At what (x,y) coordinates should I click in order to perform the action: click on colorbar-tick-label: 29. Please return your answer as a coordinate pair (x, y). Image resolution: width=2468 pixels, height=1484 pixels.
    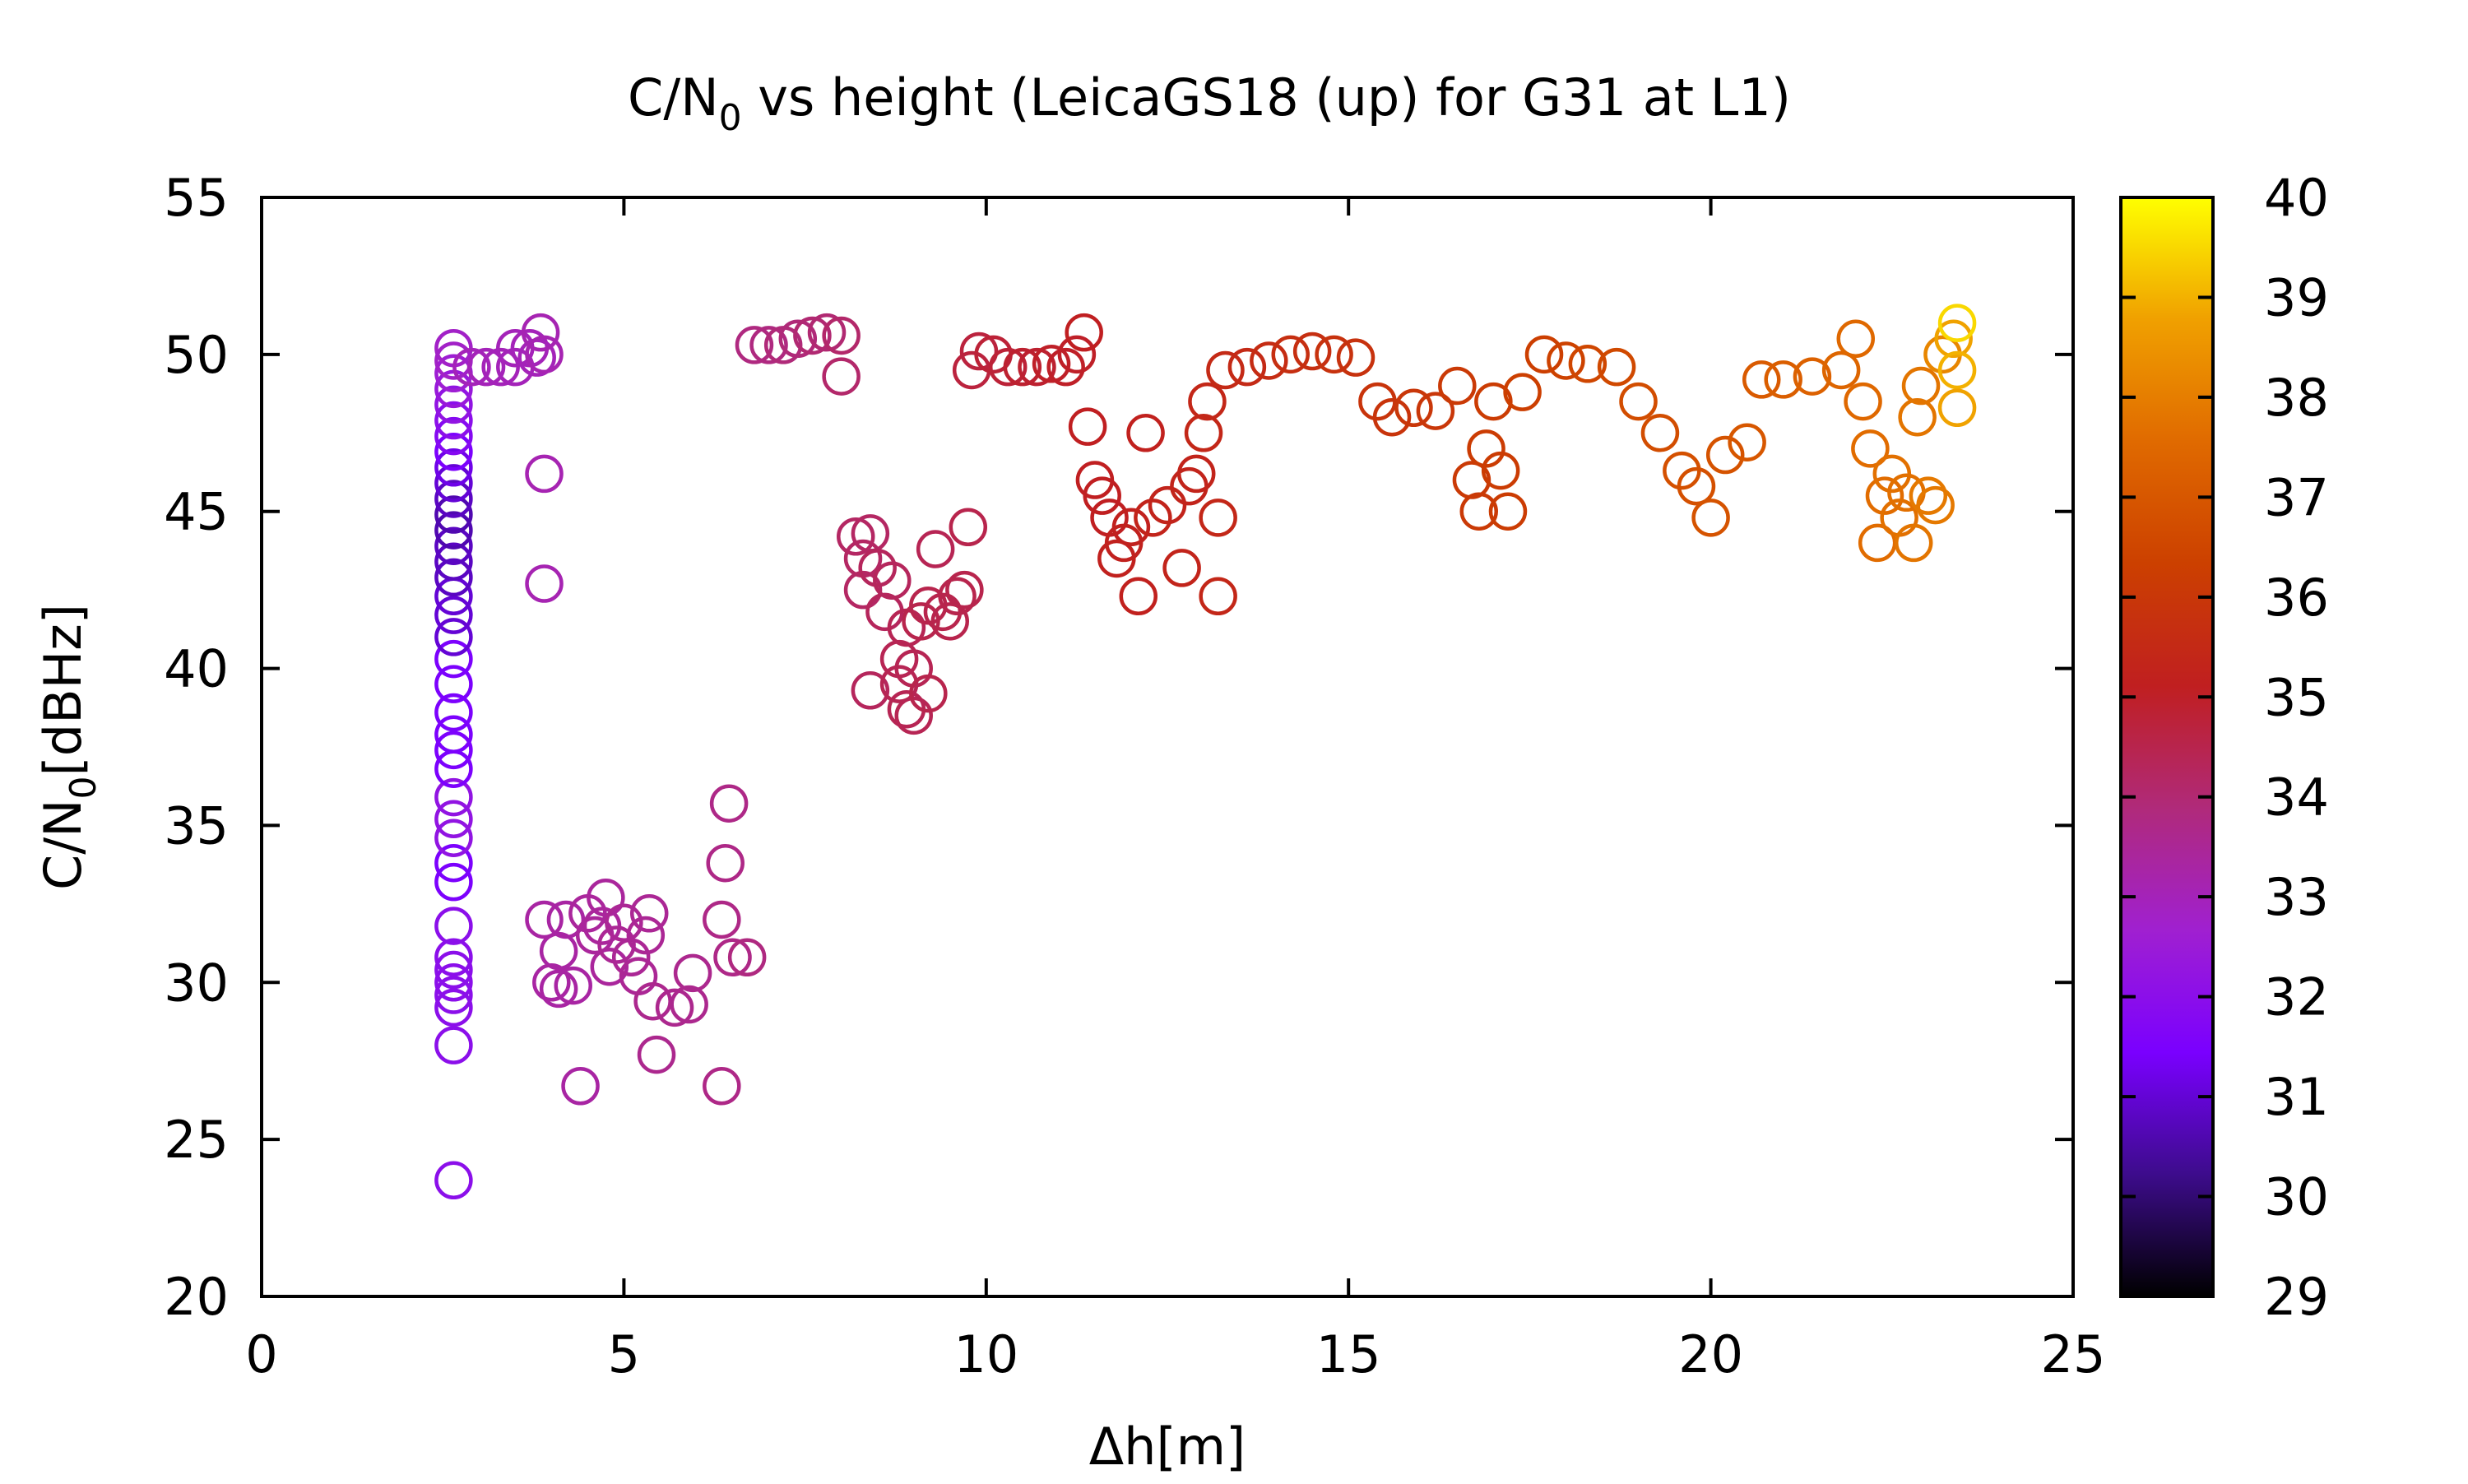
    Looking at the image, I should click on (2296, 1297).